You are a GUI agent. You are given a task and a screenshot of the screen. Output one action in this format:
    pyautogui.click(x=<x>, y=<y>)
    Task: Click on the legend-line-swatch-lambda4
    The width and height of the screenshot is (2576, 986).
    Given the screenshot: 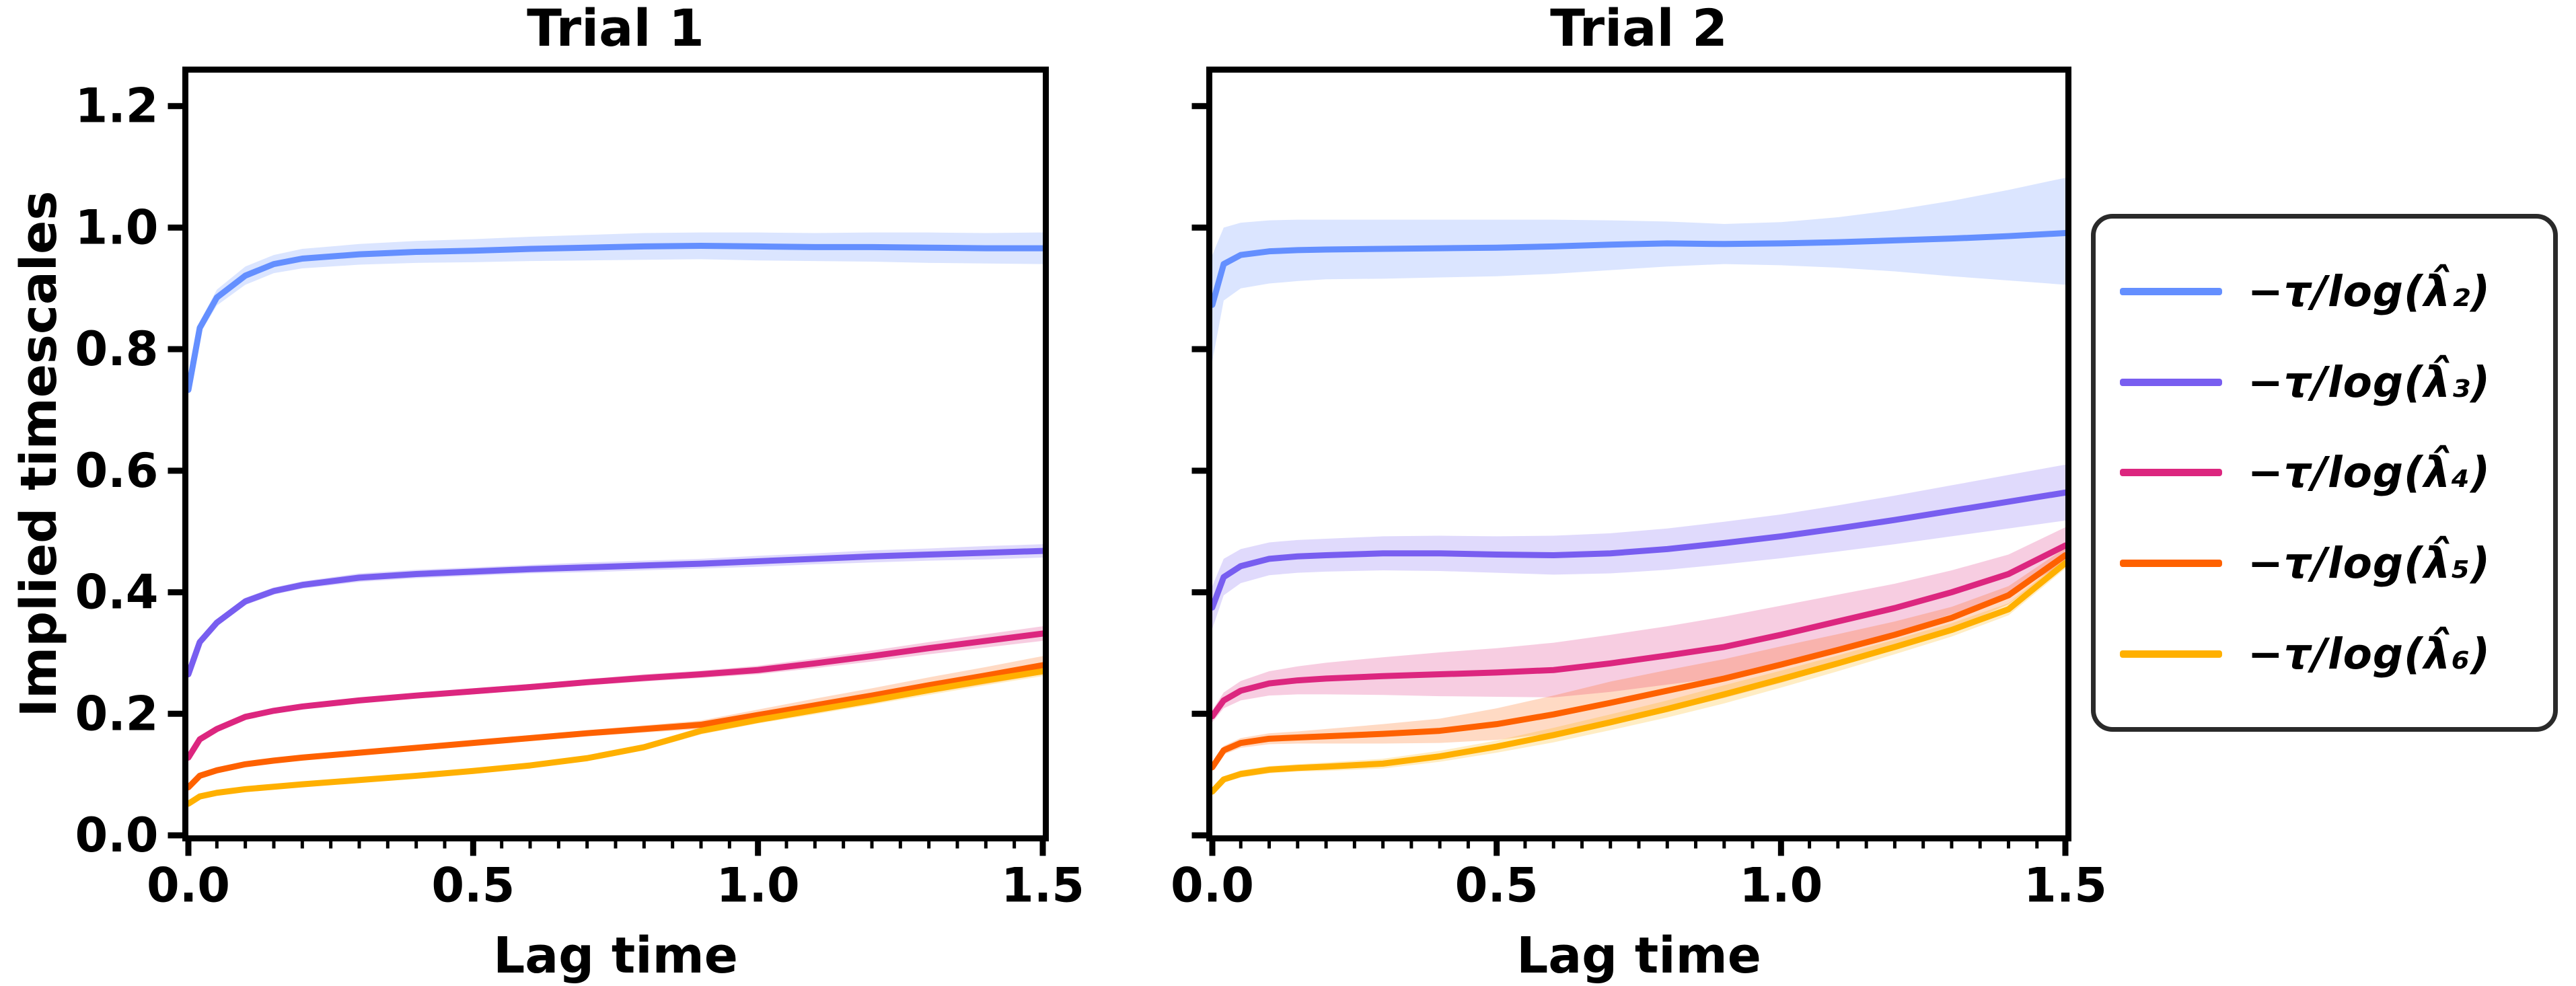 What is the action you would take?
    pyautogui.click(x=2171, y=473)
    